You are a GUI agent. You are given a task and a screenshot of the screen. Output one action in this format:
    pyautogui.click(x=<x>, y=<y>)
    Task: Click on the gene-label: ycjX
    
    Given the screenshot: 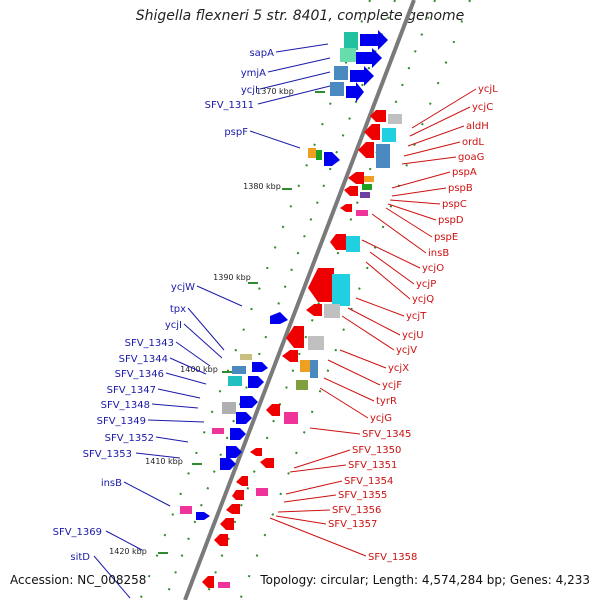 What is the action you would take?
    pyautogui.click(x=398, y=368)
    